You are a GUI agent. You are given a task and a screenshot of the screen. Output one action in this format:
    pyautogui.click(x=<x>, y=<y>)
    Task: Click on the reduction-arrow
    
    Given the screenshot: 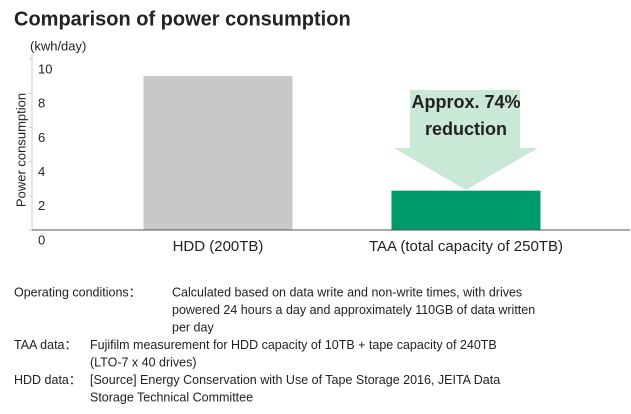 What is the action you would take?
    pyautogui.click(x=466, y=140)
    